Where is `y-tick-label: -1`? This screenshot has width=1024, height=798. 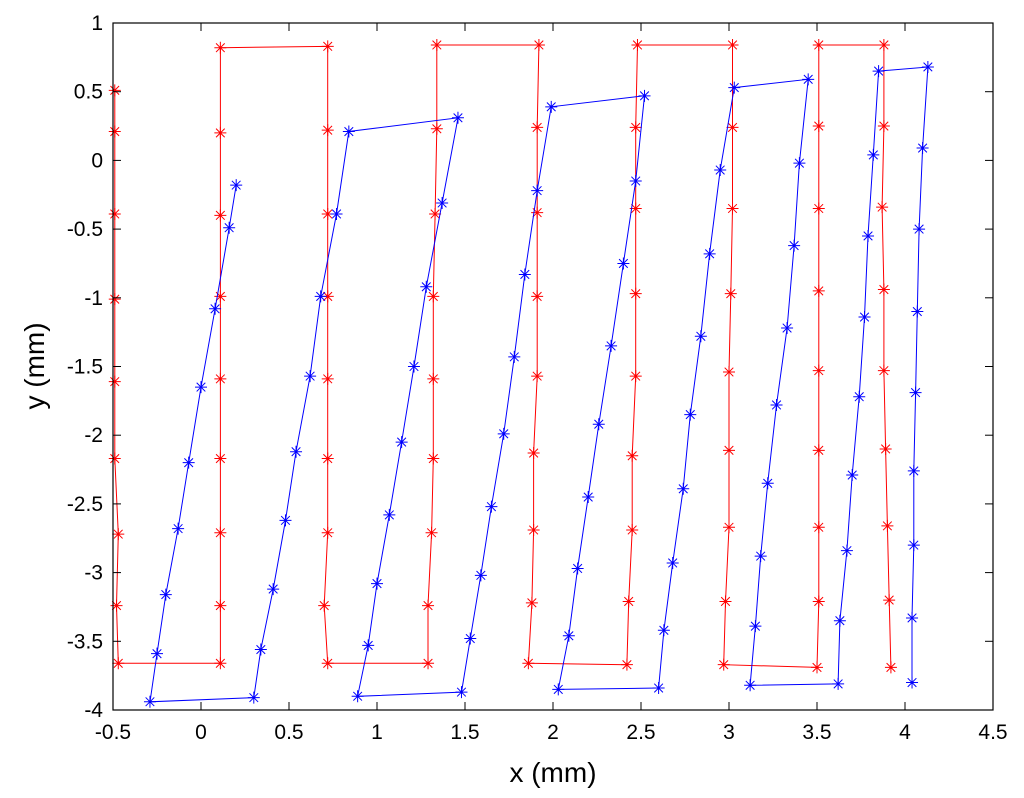
y-tick-label: -1 is located at coordinates (93, 298).